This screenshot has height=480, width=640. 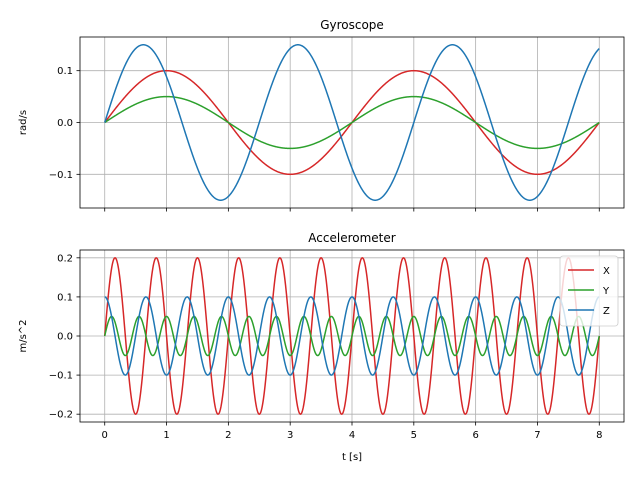 What do you see at coordinates (65, 337) in the screenshot?
I see `accelerometer-ytick-label-2: 0.0` at bounding box center [65, 337].